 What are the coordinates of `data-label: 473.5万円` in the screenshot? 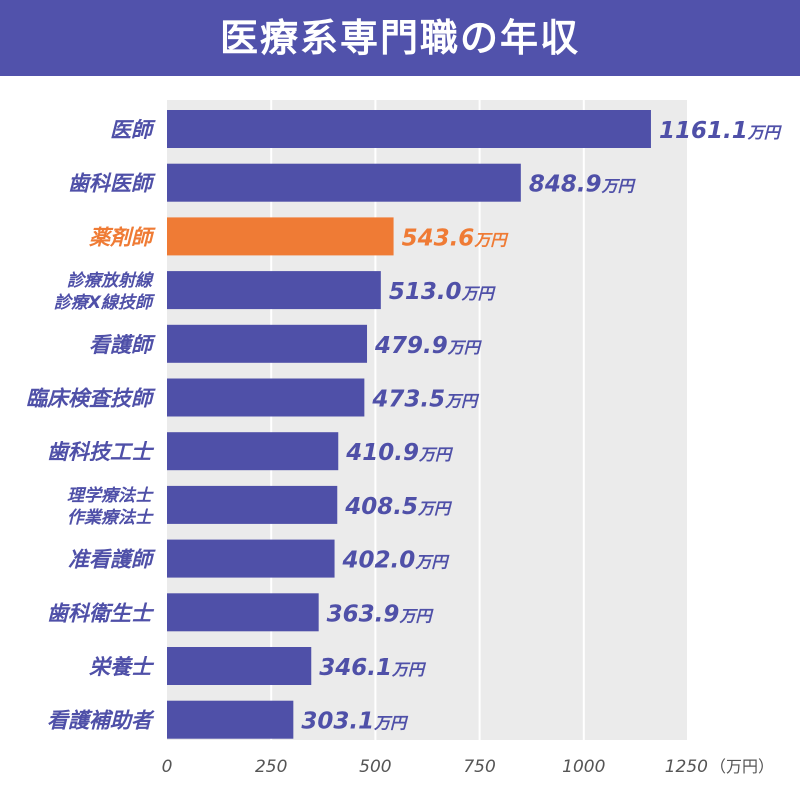 It's located at (425, 400).